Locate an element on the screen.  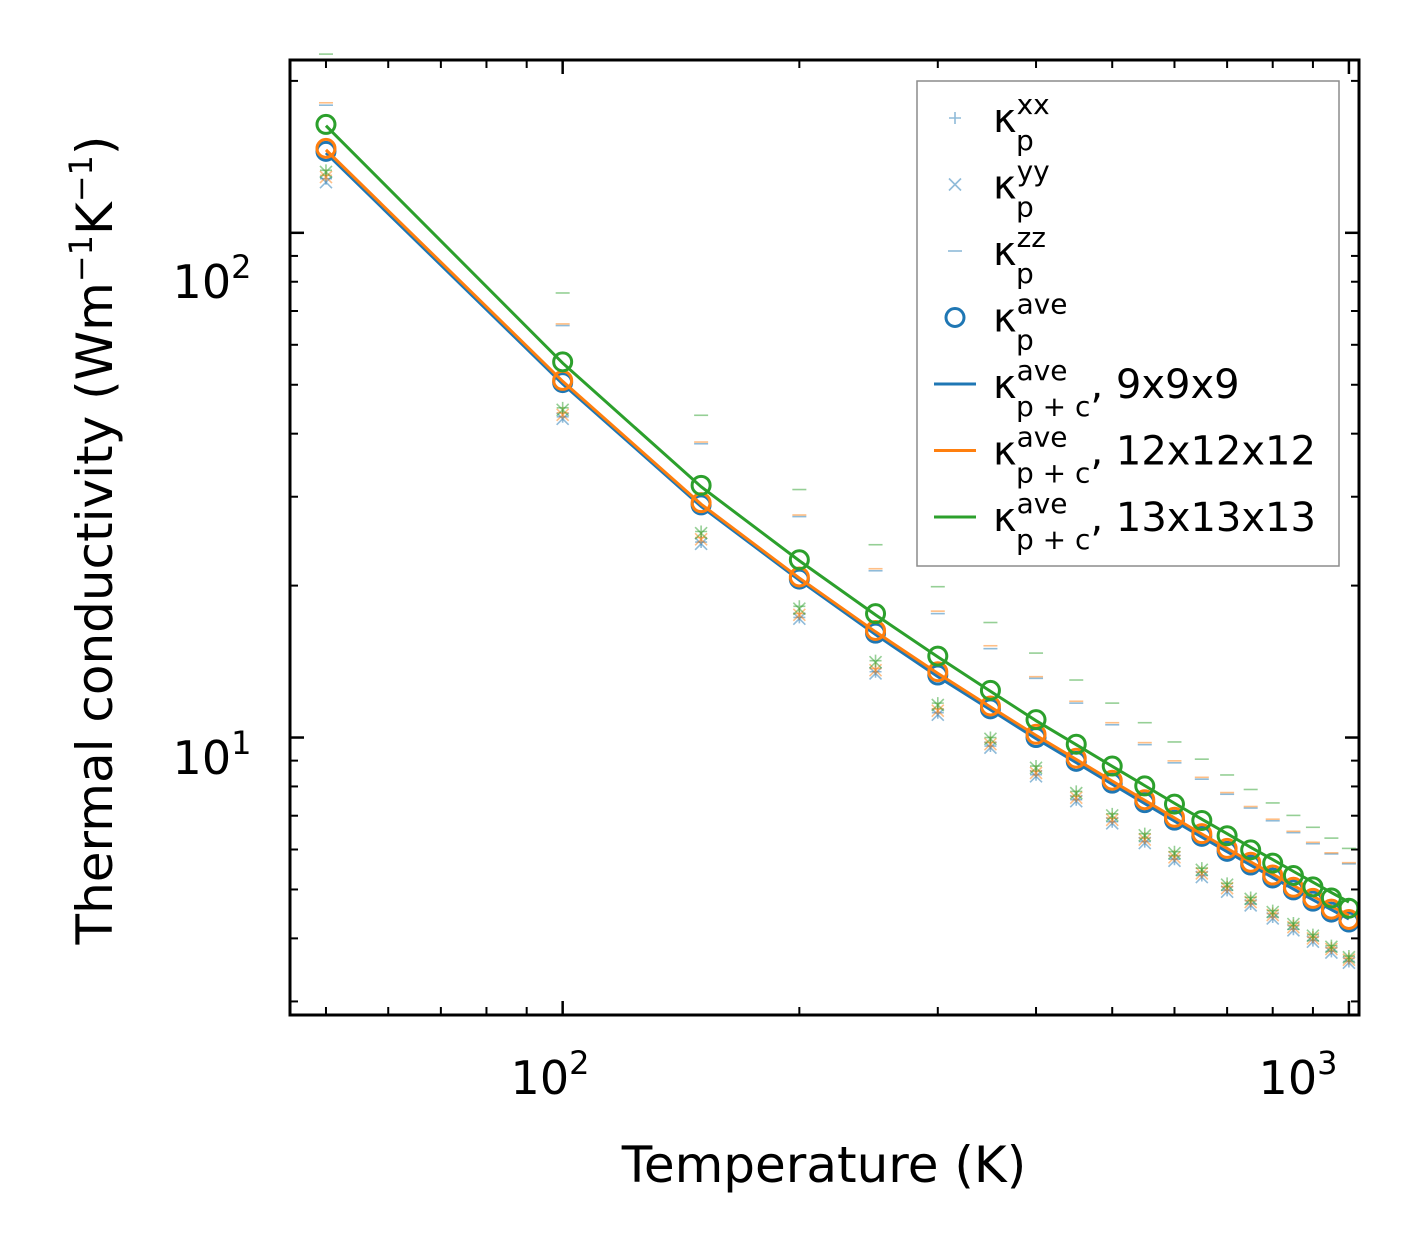
legend-label: κzz p is located at coordinates (1019, 255).